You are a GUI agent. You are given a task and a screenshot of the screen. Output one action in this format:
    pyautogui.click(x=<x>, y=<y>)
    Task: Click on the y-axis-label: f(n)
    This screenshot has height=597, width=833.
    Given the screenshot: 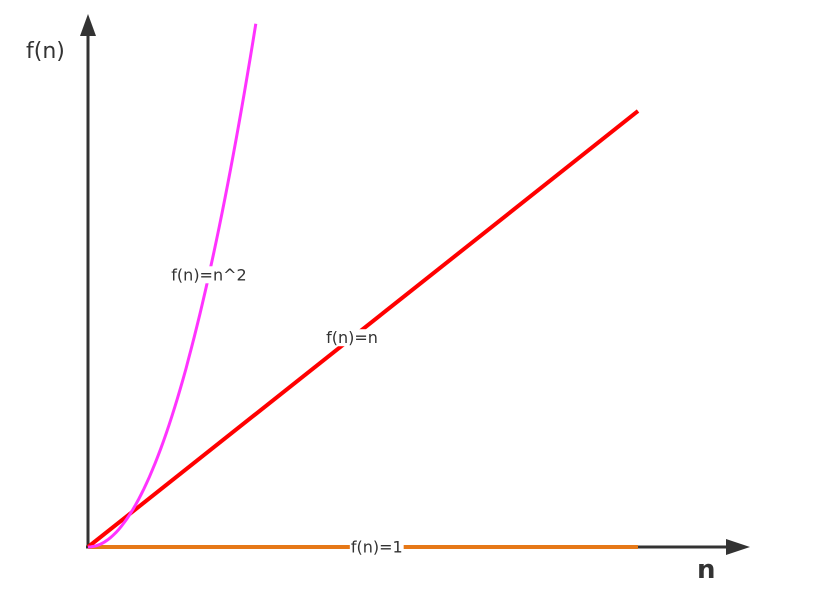 What is the action you would take?
    pyautogui.click(x=45, y=51)
    